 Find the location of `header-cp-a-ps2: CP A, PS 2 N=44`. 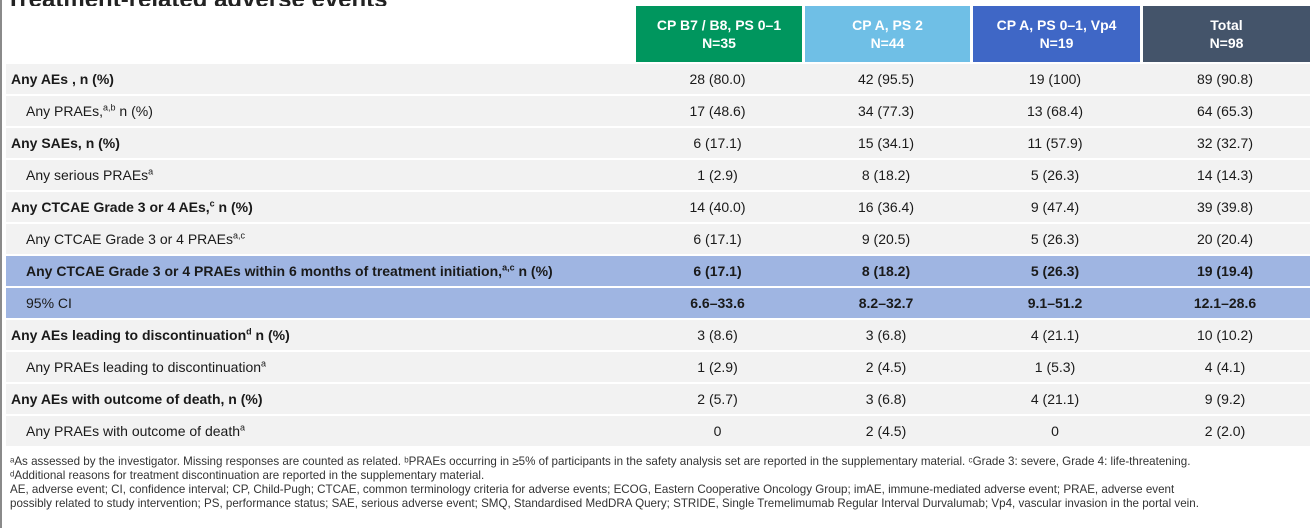

header-cp-a-ps2: CP A, PS 2 N=44 is located at coordinates (886, 34).